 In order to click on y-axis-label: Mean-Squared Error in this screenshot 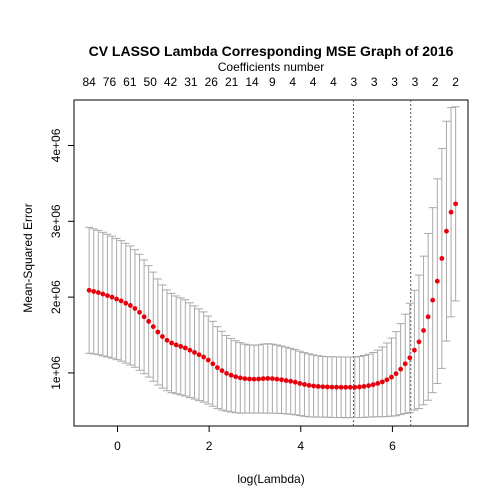, I will do `click(28, 257)`.